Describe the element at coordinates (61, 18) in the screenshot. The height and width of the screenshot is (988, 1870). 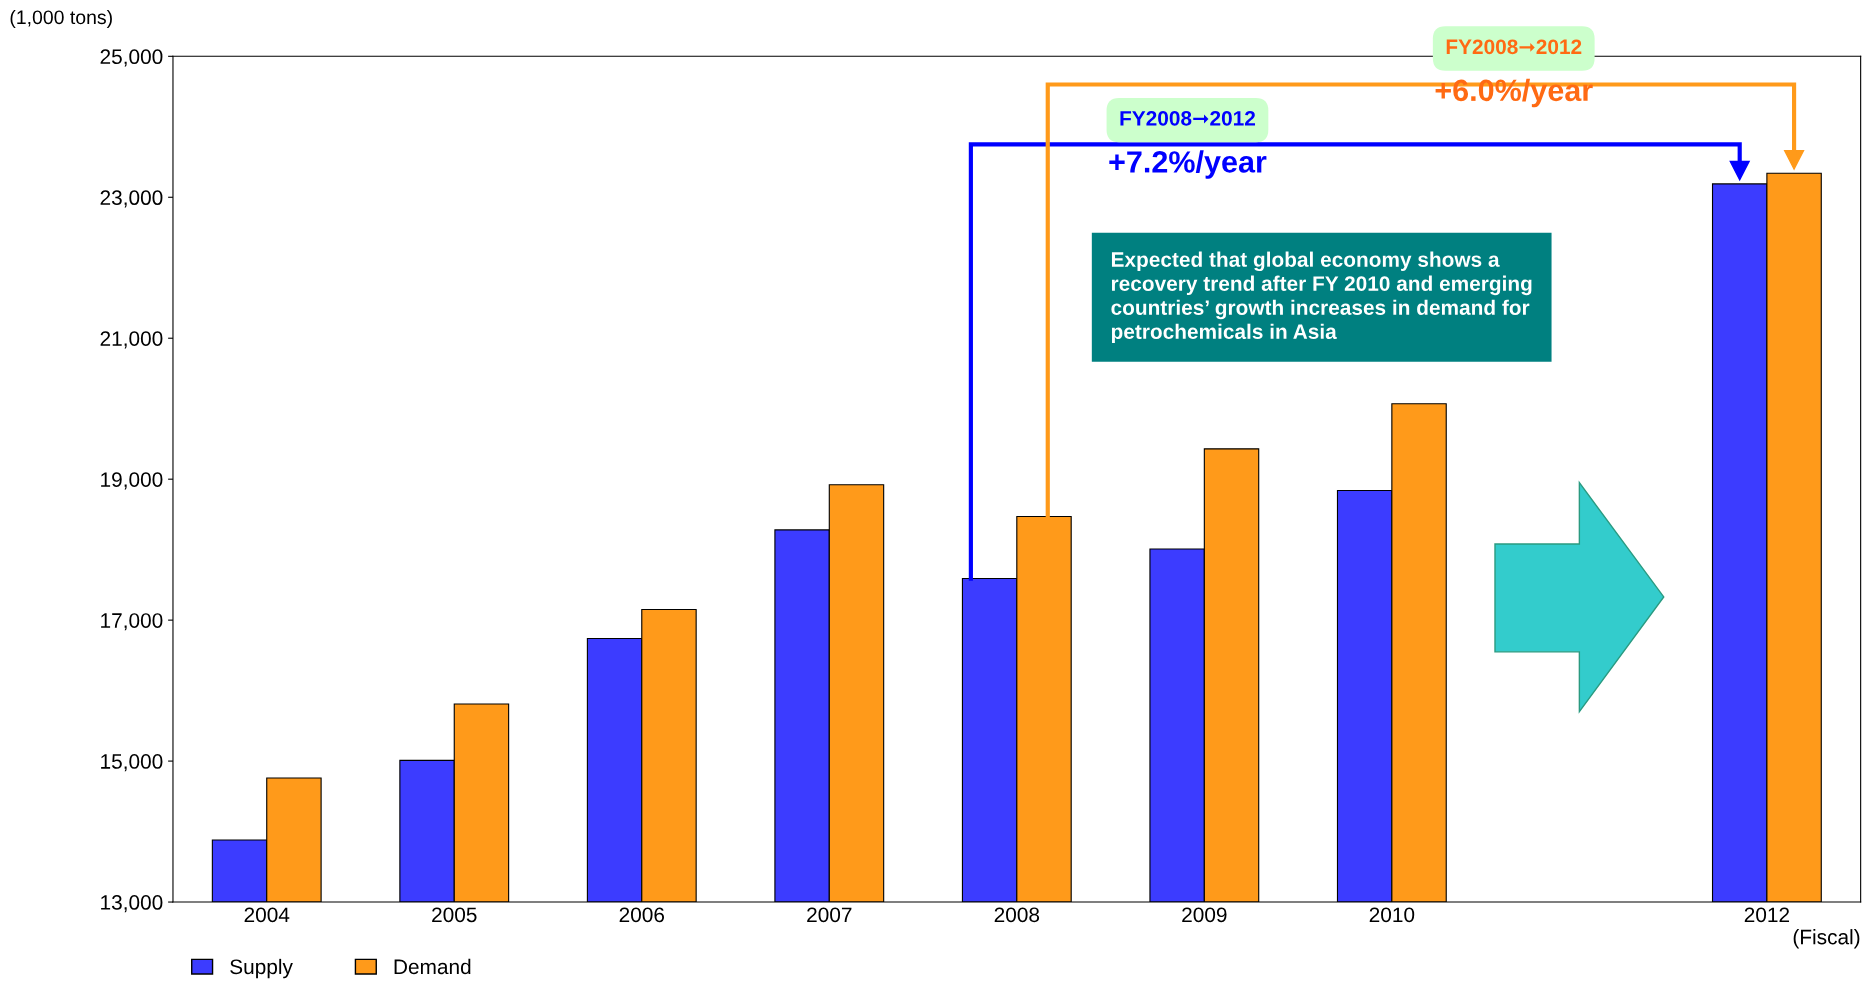
I see `y-axis-title: (1,000 tons)` at that location.